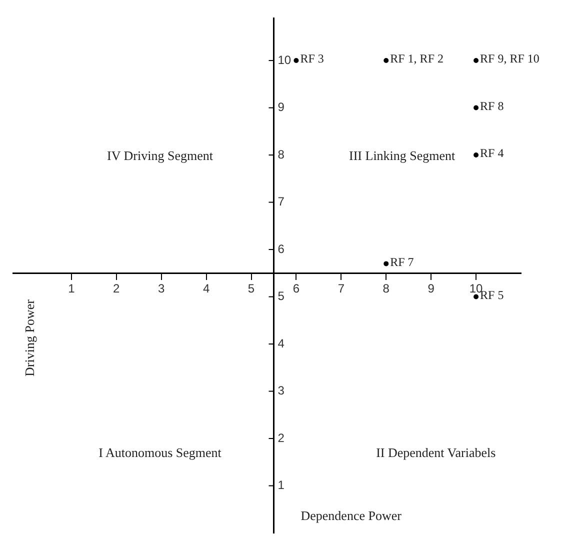 Image resolution: width=579 pixels, height=538 pixels. I want to click on x-axis-title: Dependence Power, so click(351, 516).